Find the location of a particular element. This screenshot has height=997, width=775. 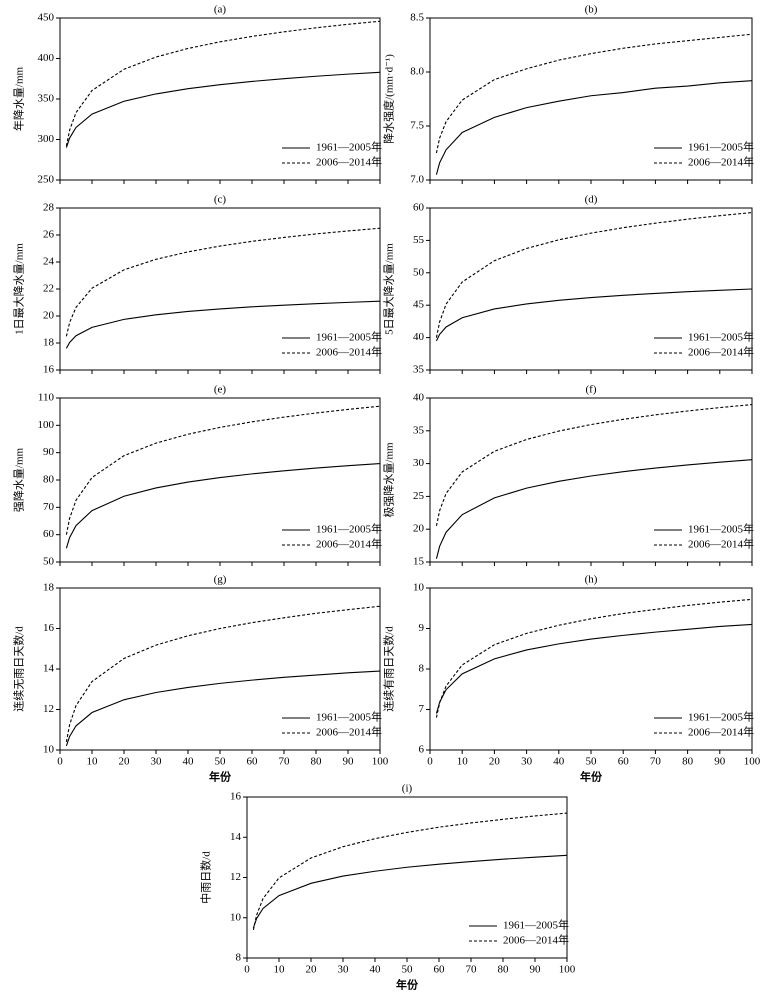

y-tick-label: 24 is located at coordinates (49, 262).